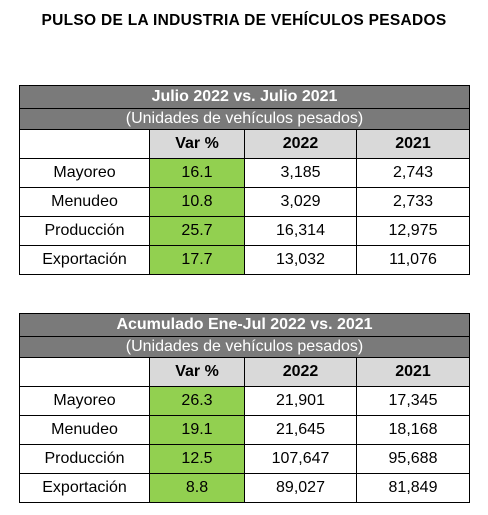 This screenshot has width=488, height=515. What do you see at coordinates (413, 488) in the screenshot?
I see `value-2021-cell: 81,849` at bounding box center [413, 488].